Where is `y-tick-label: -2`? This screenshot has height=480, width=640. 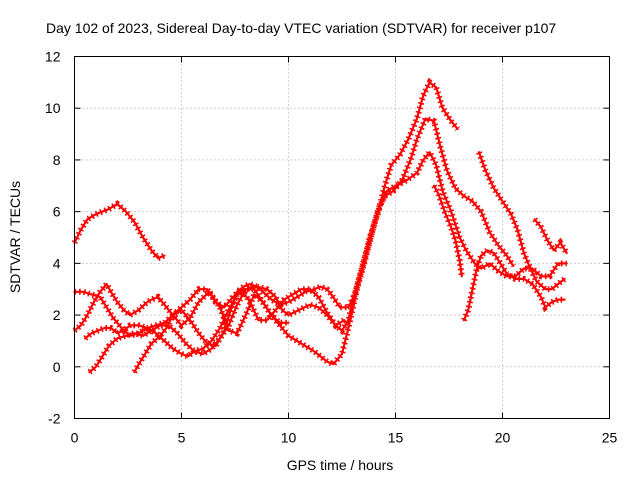
y-tick-label: -2 is located at coordinates (54, 419).